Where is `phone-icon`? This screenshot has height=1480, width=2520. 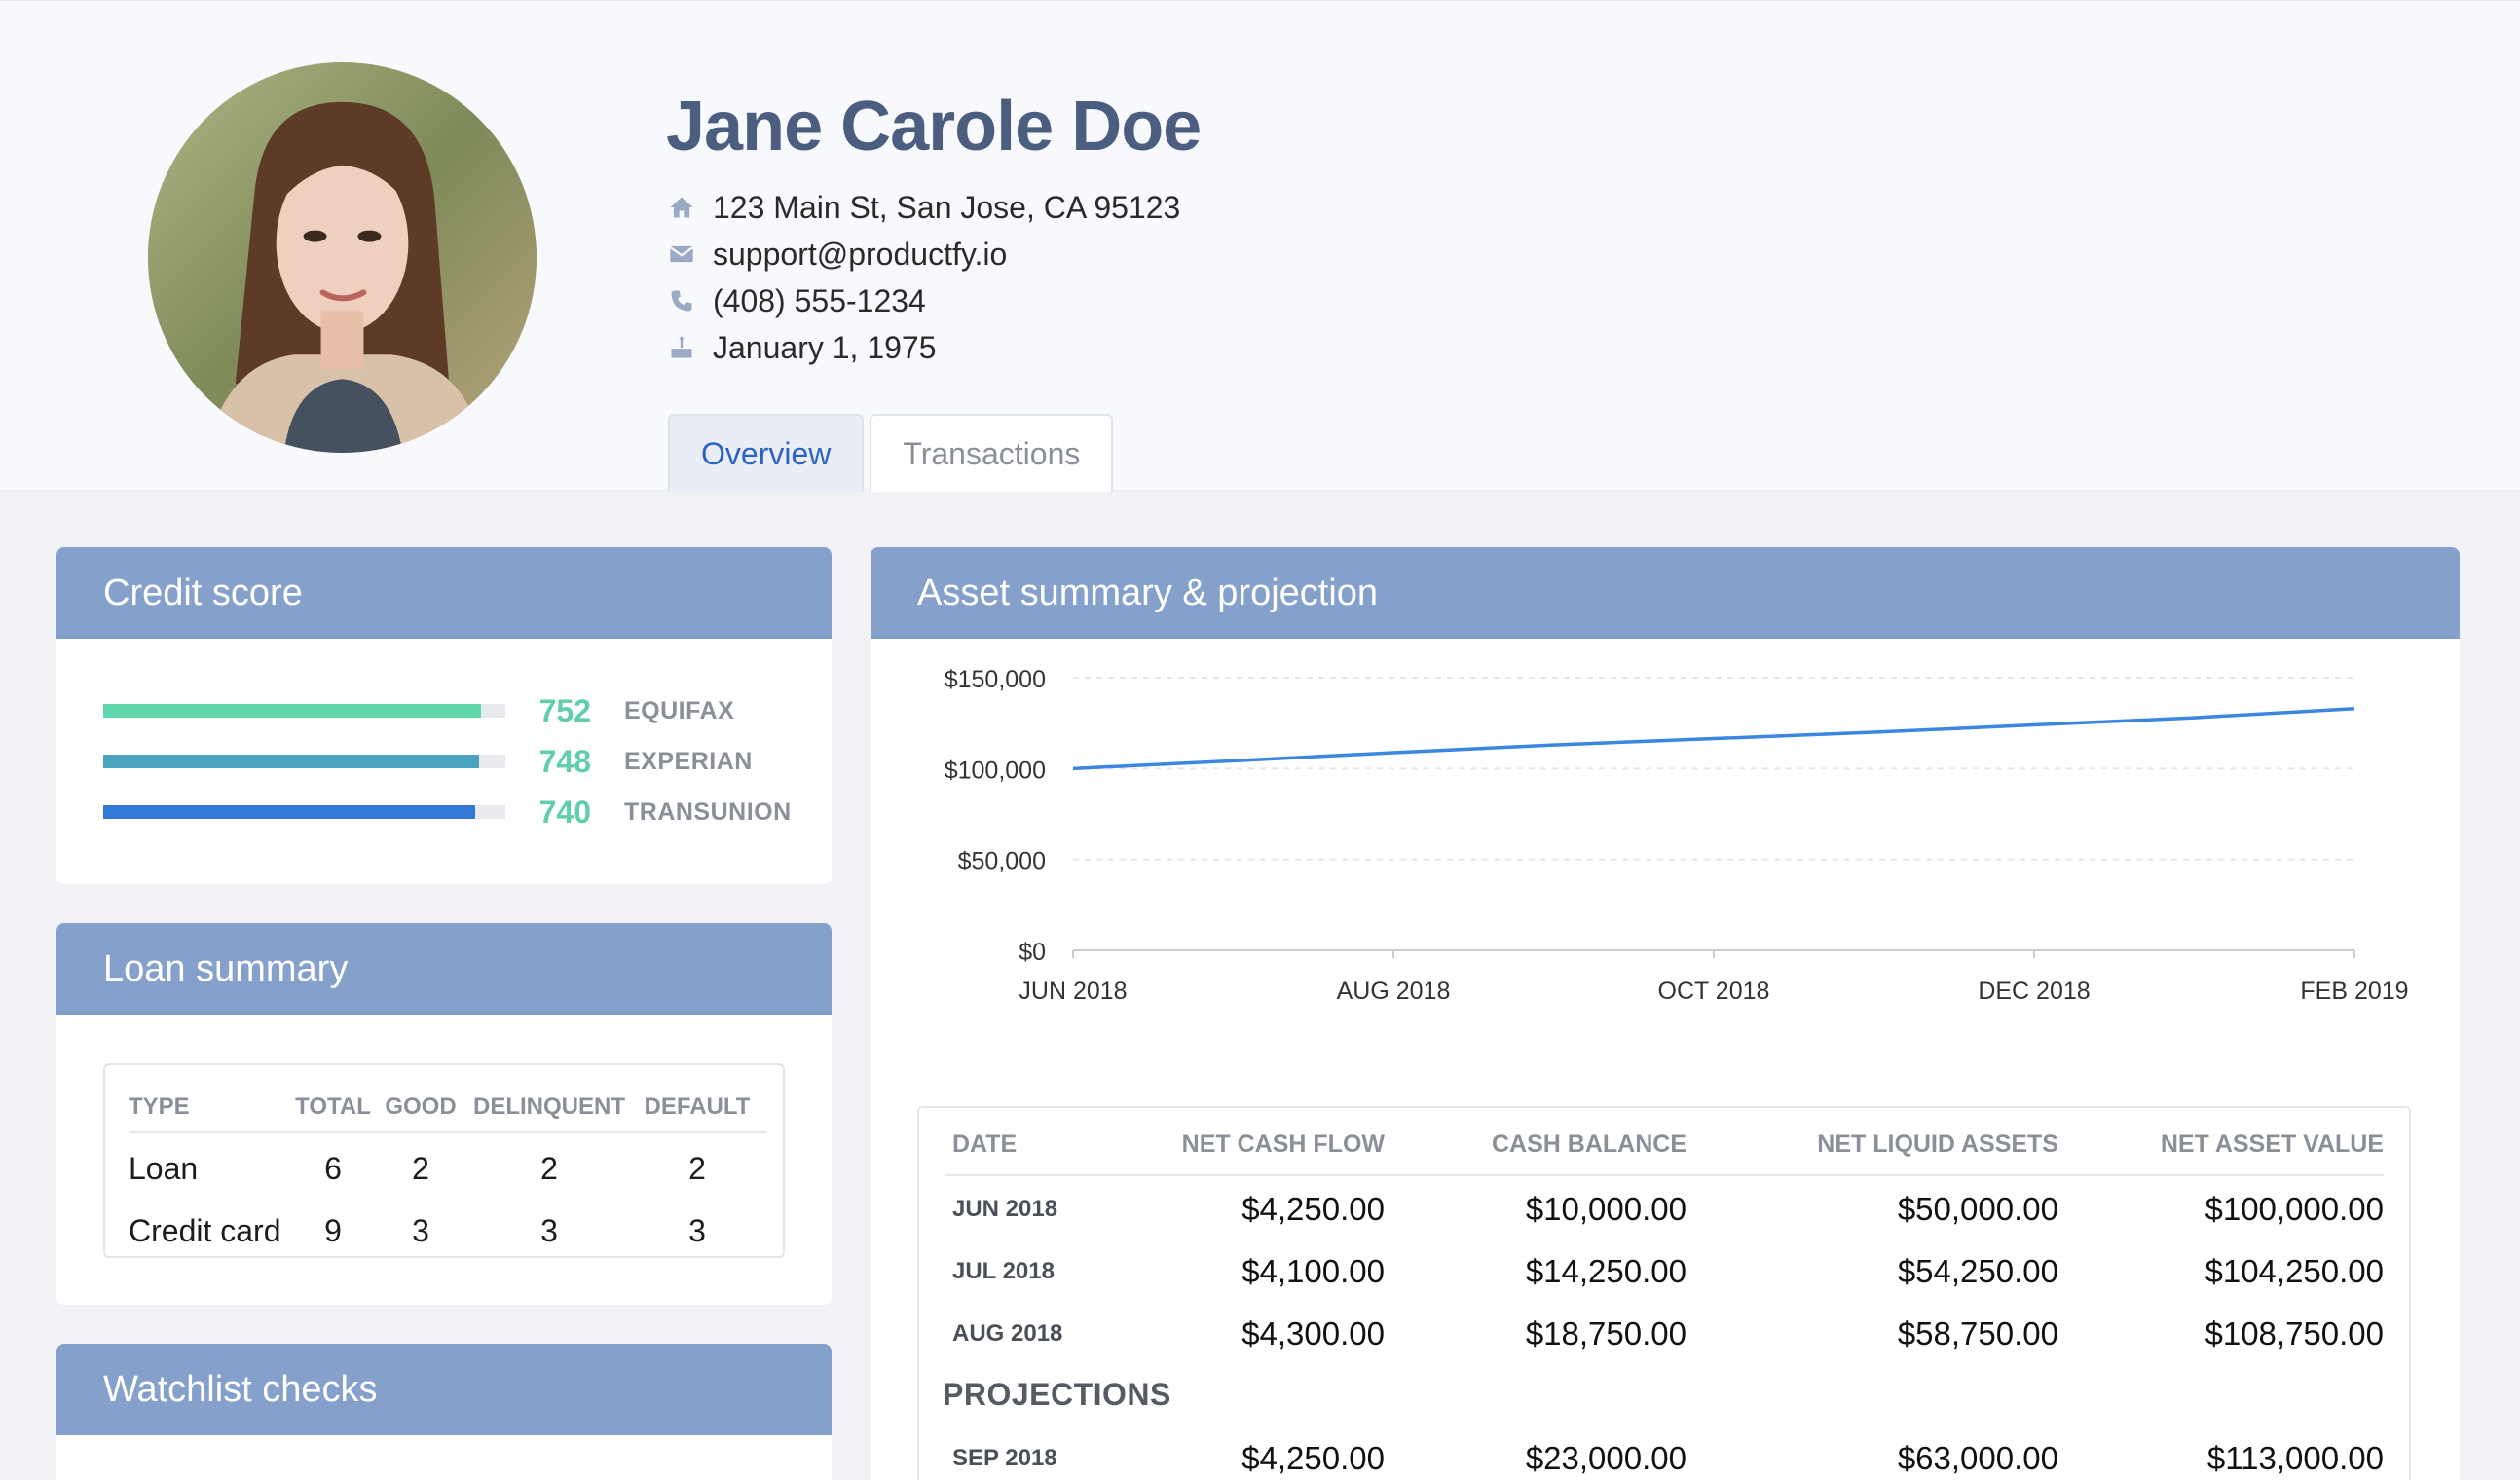 phone-icon is located at coordinates (681, 300).